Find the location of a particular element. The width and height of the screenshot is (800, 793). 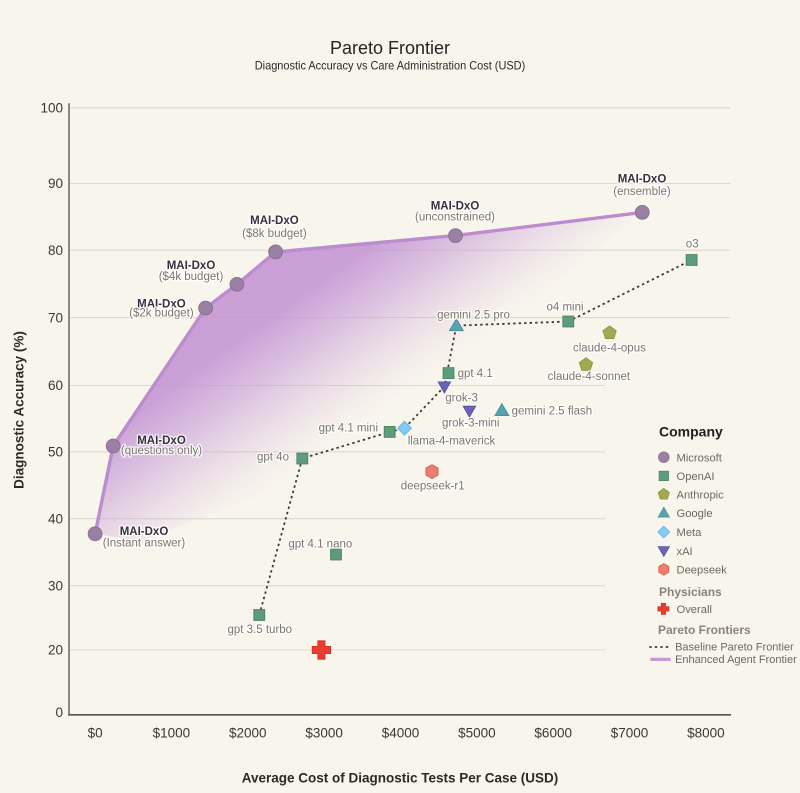

svg-text: Deepseek is located at coordinates (702, 571).